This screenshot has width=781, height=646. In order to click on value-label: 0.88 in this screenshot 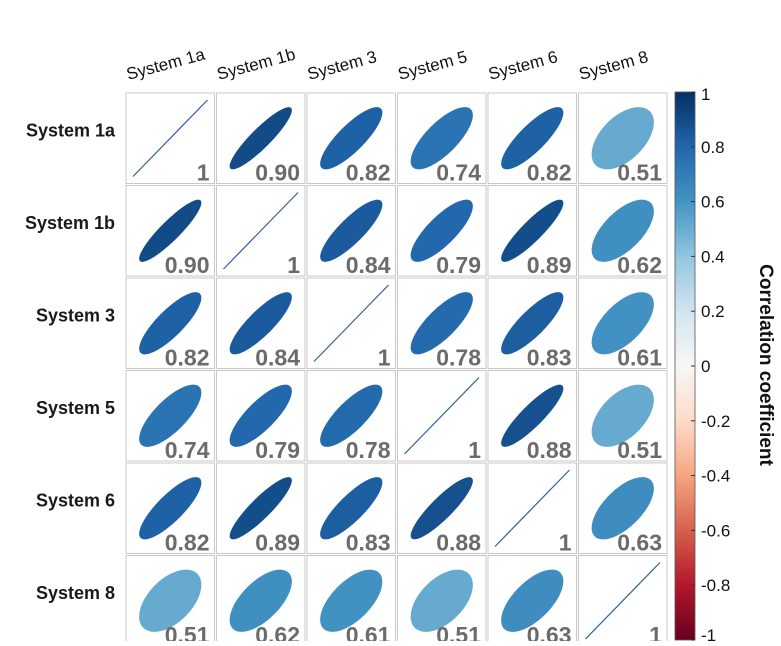, I will do `click(549, 450)`.